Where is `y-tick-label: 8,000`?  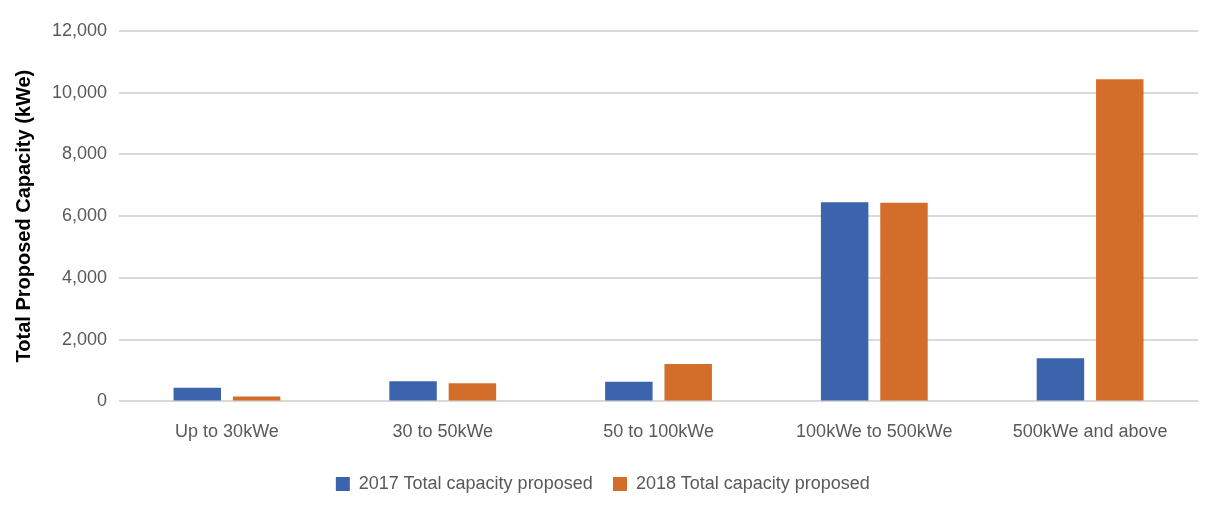 y-tick-label: 8,000 is located at coordinates (85, 153).